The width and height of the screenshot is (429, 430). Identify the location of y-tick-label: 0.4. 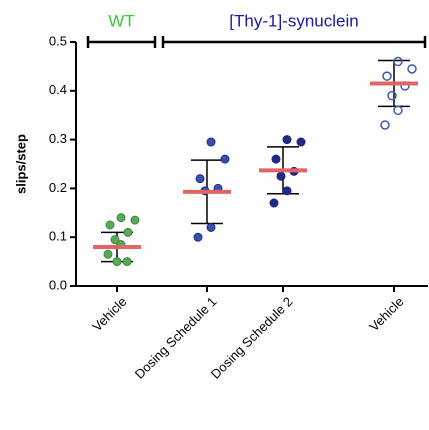
(58, 89).